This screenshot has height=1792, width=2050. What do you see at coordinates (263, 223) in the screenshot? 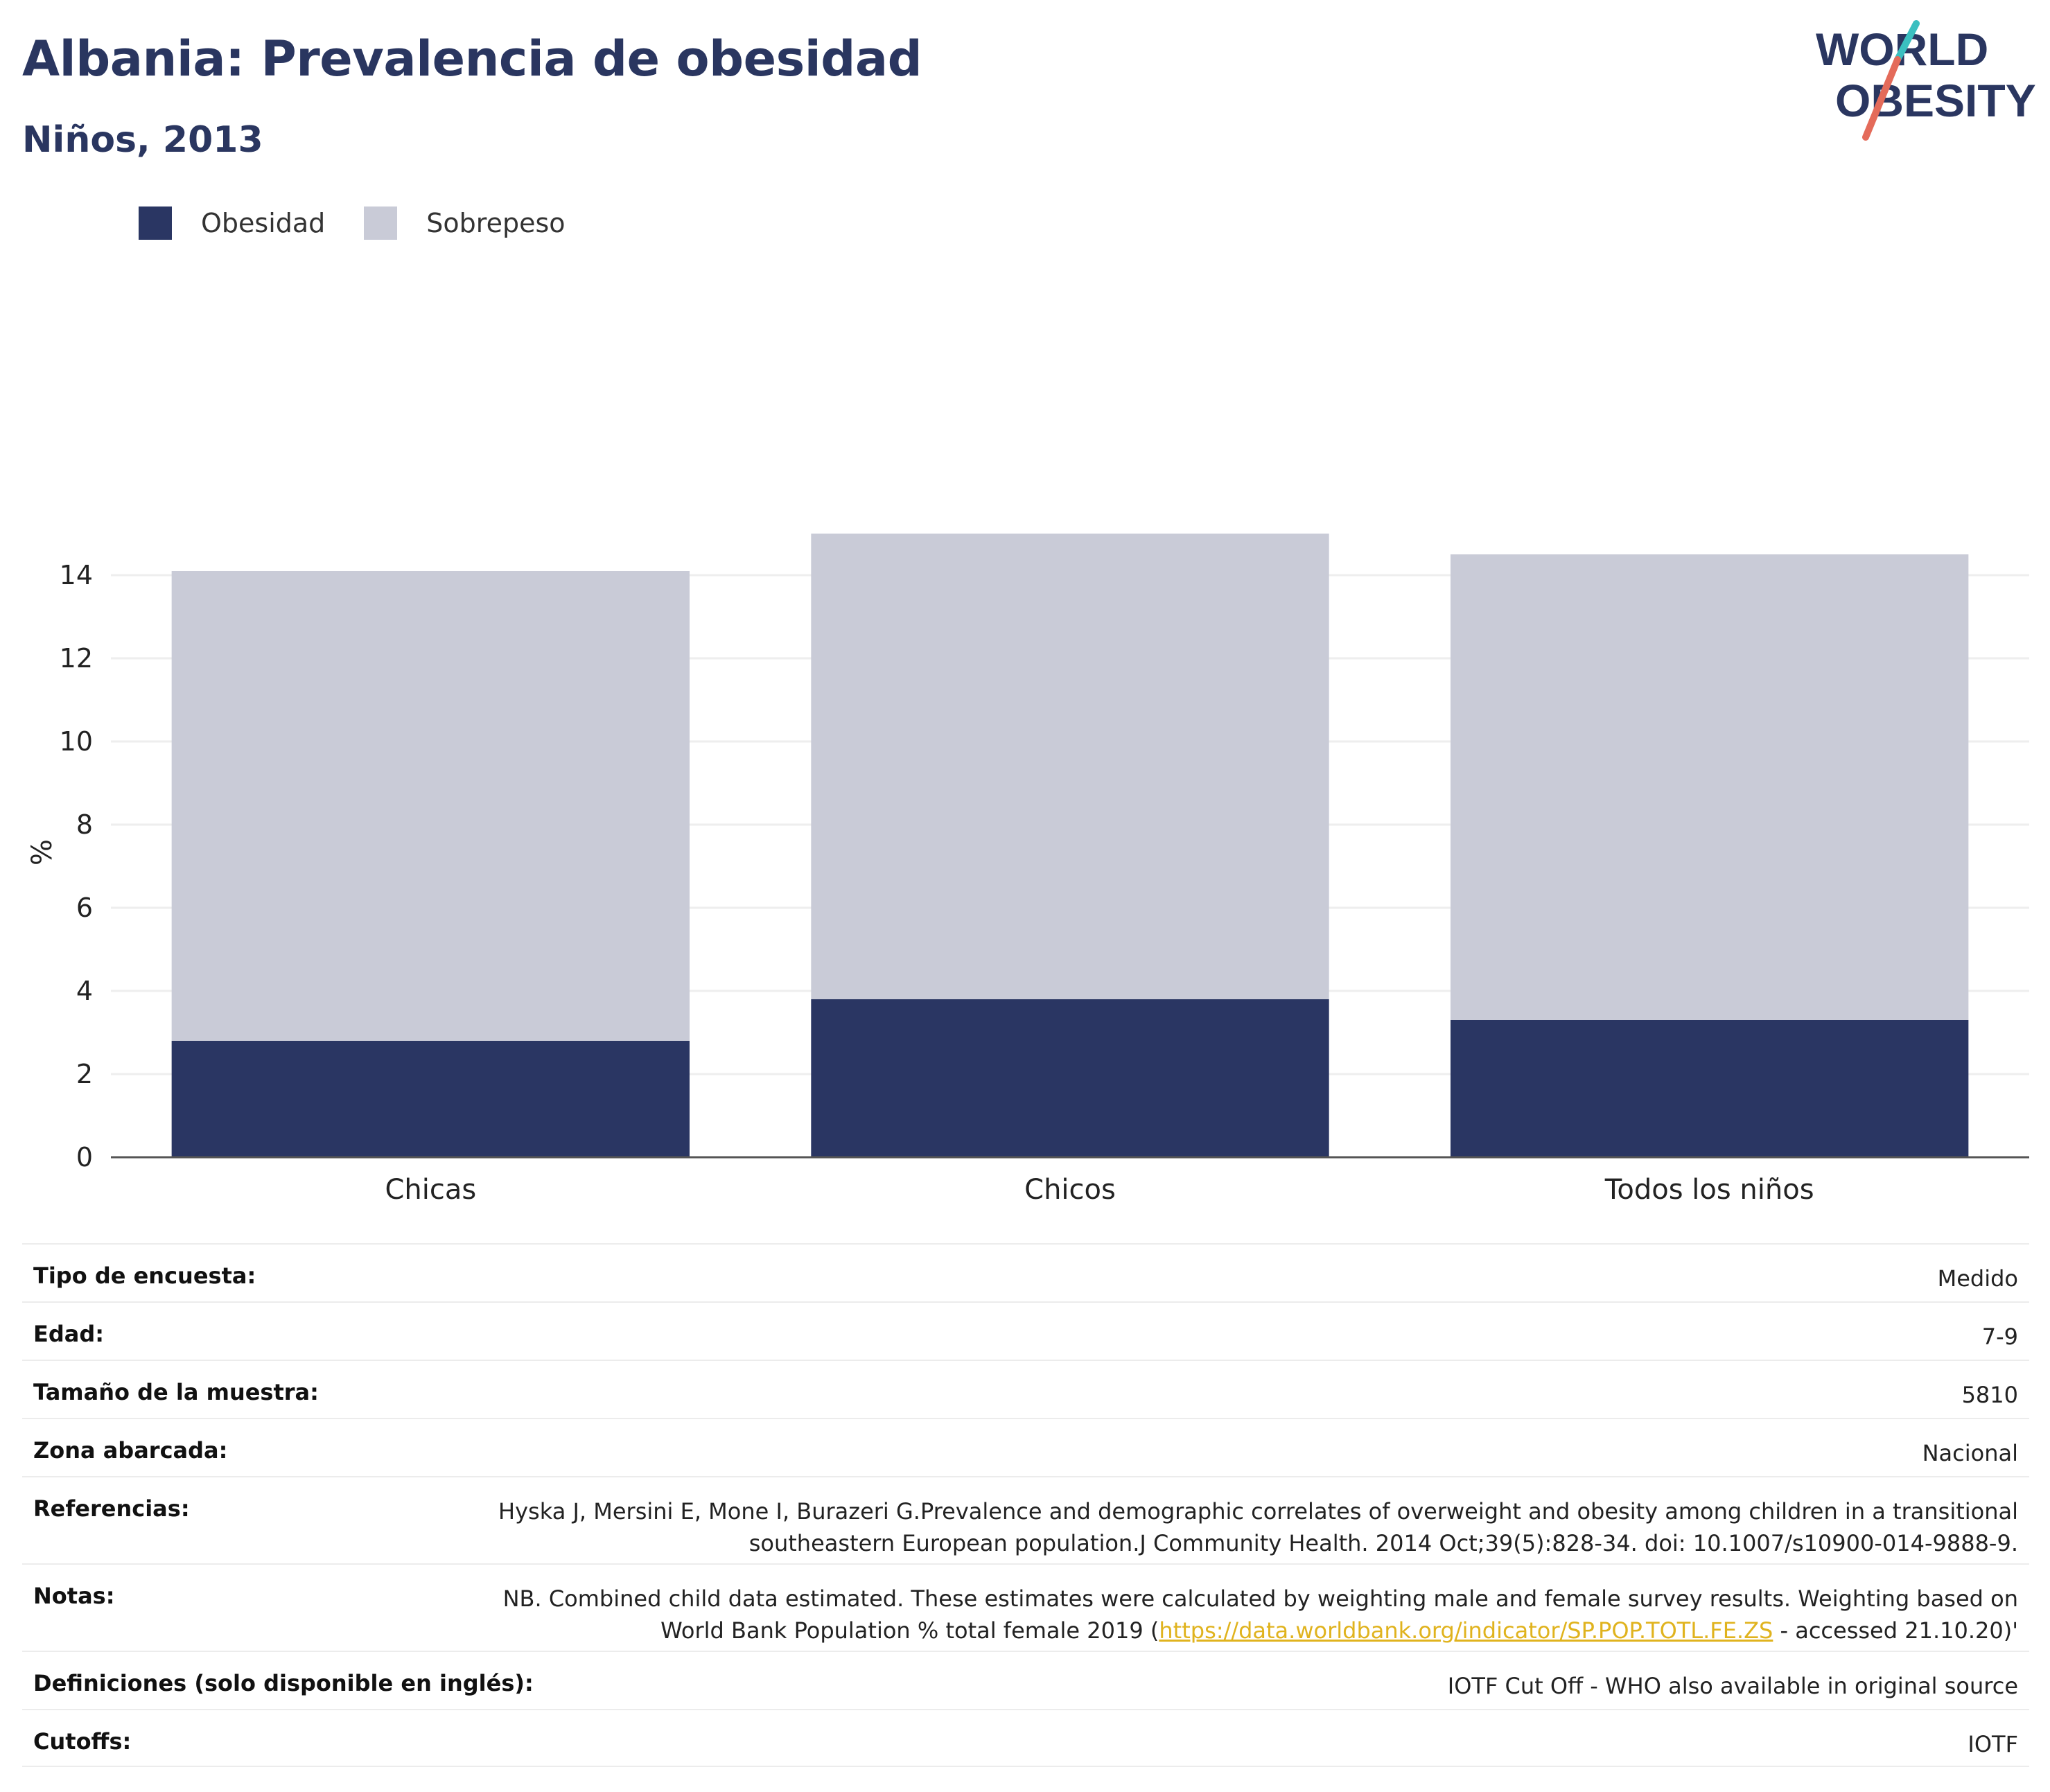
I see `legend-label-obesity: Obesidad` at bounding box center [263, 223].